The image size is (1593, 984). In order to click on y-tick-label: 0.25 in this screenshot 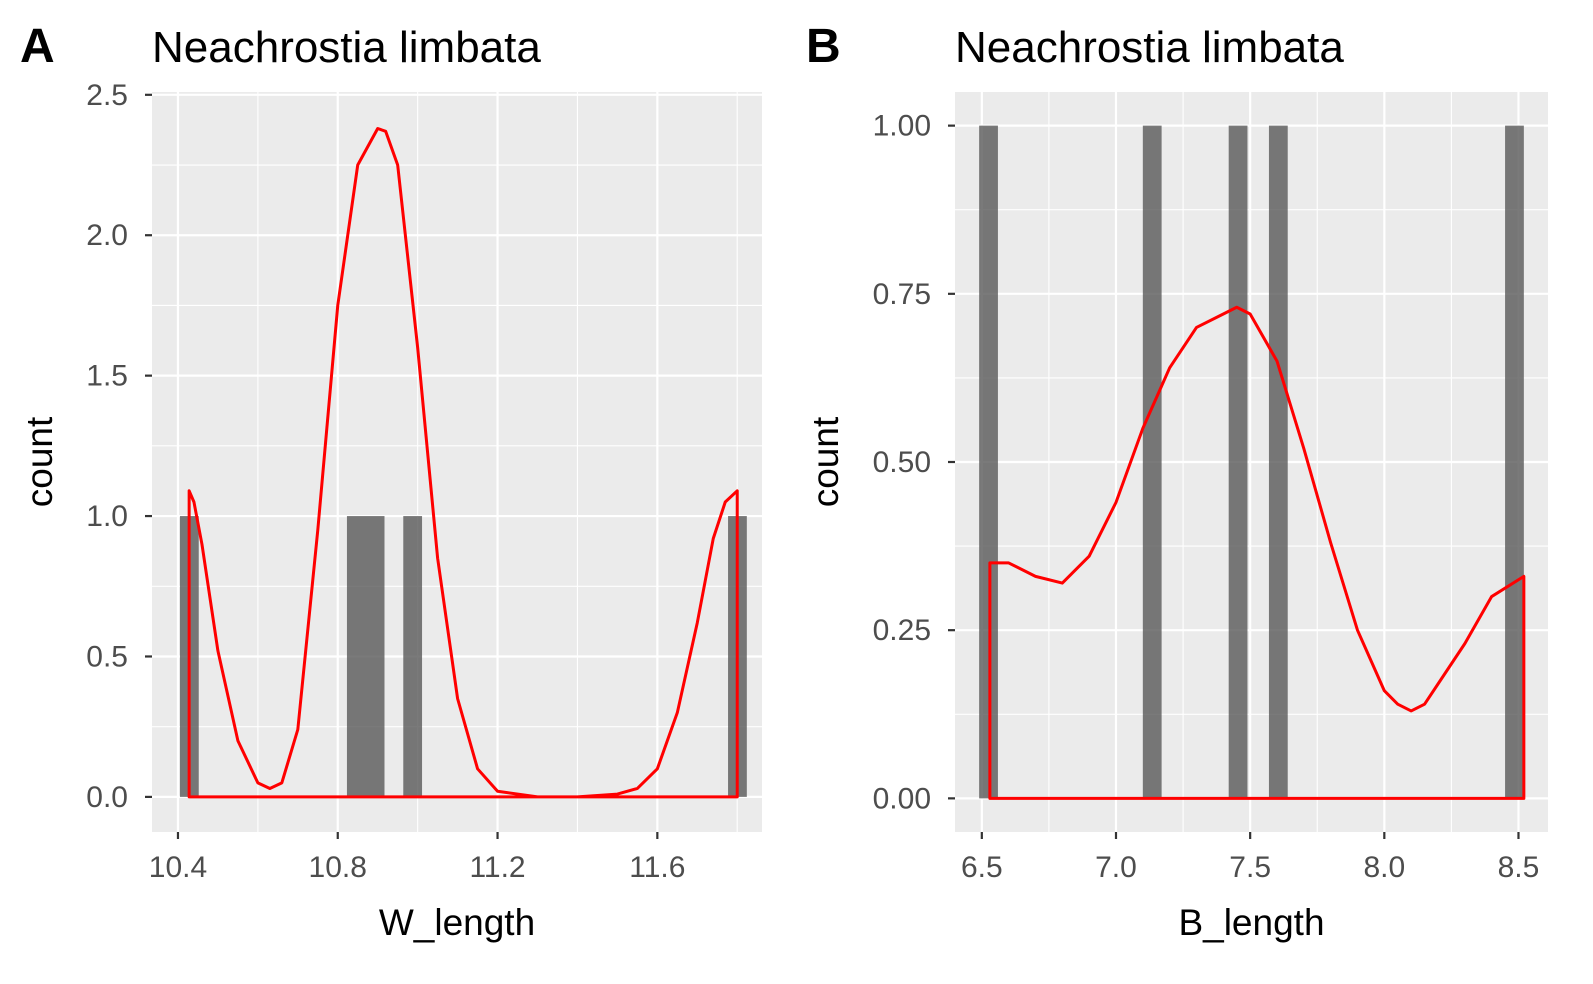, I will do `click(902, 630)`.